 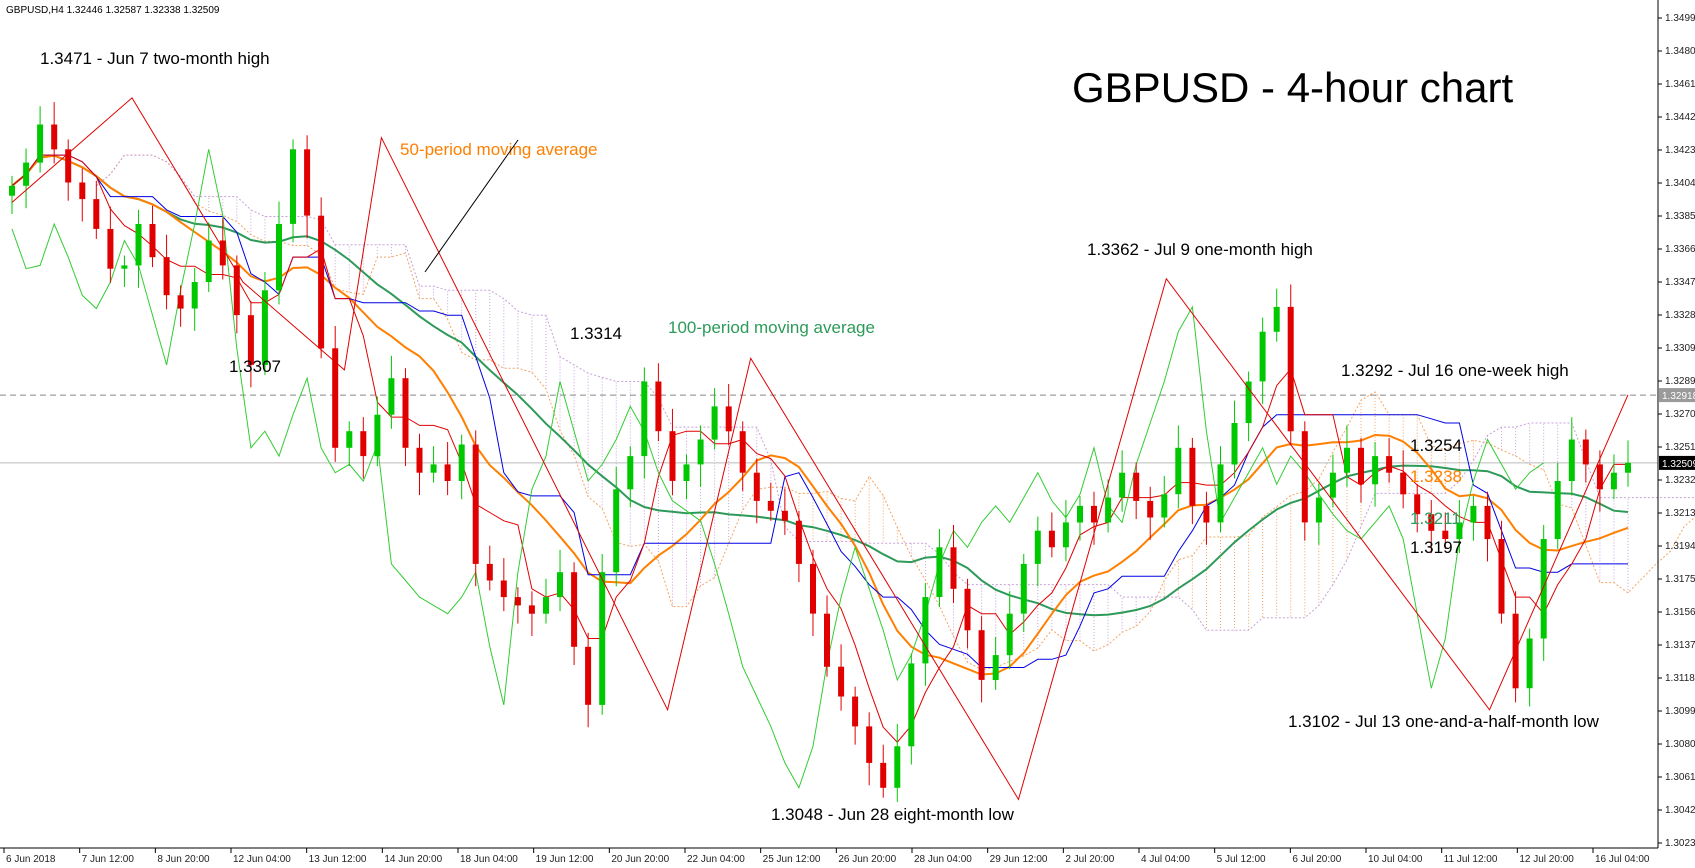 I want to click on y-tick-label: 1.34230, so click(x=1680, y=150).